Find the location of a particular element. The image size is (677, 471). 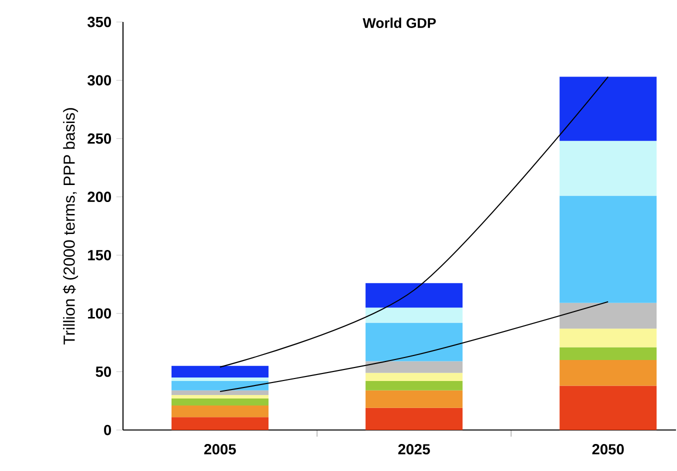

y-tick-label: 100 is located at coordinates (100, 313).